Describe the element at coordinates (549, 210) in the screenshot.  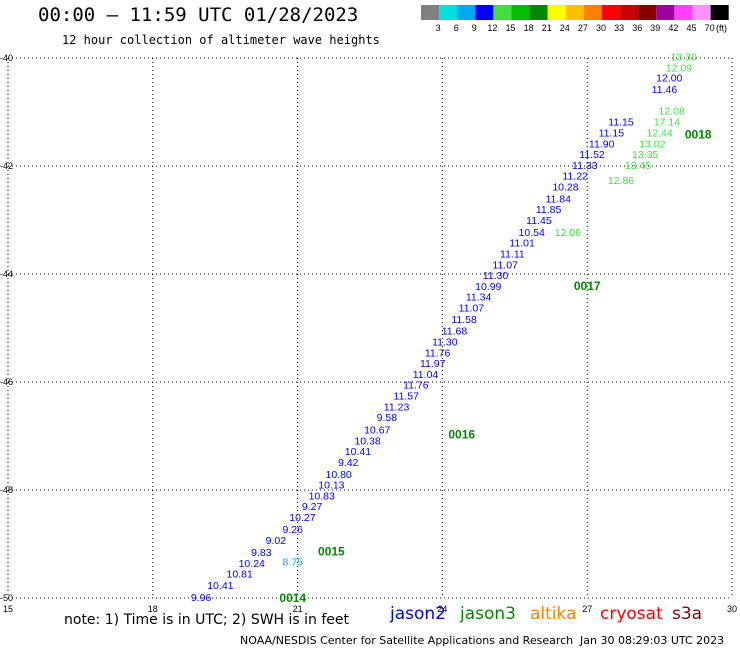
I see `wave-height-label: 11.85` at that location.